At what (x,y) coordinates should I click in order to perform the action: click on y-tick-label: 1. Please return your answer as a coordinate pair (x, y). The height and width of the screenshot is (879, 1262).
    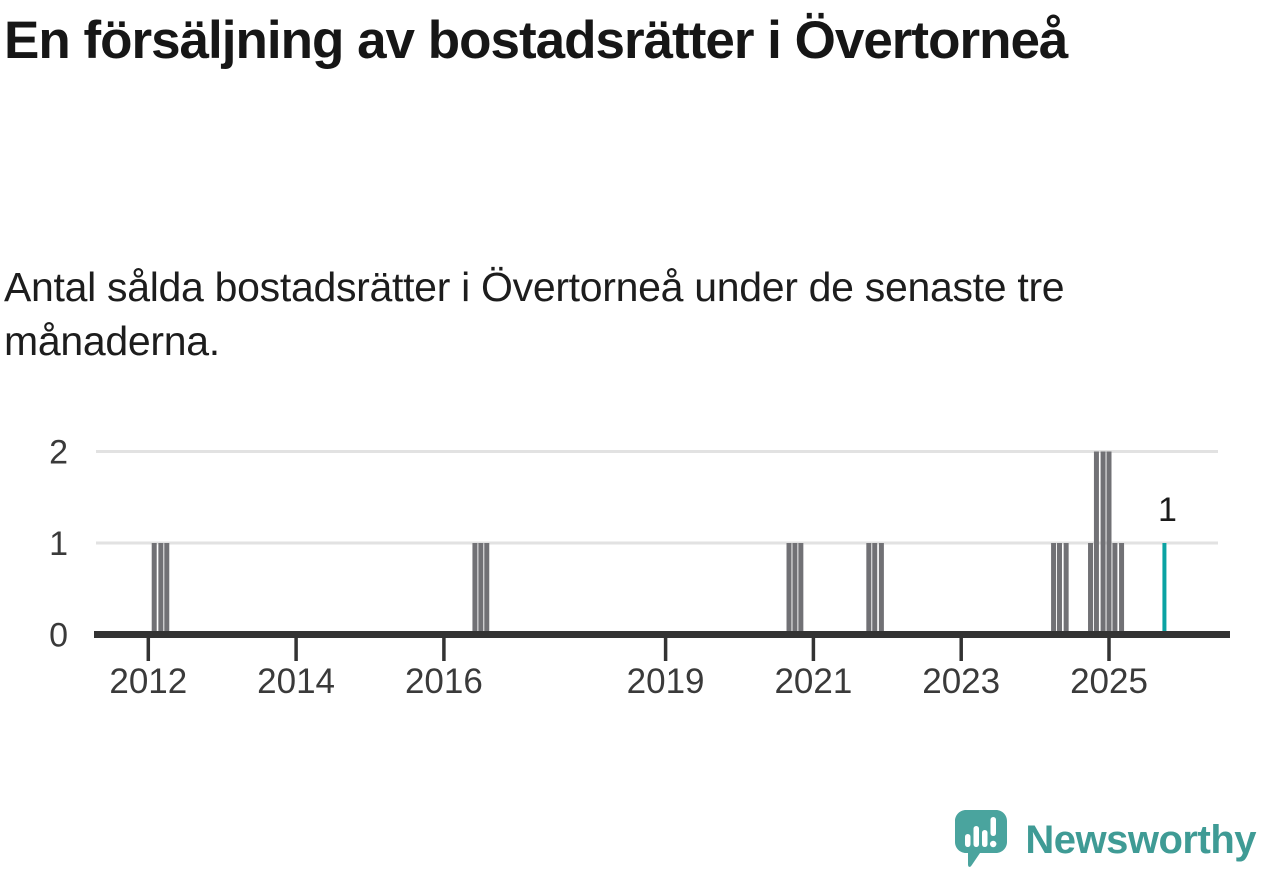
    Looking at the image, I should click on (58, 544).